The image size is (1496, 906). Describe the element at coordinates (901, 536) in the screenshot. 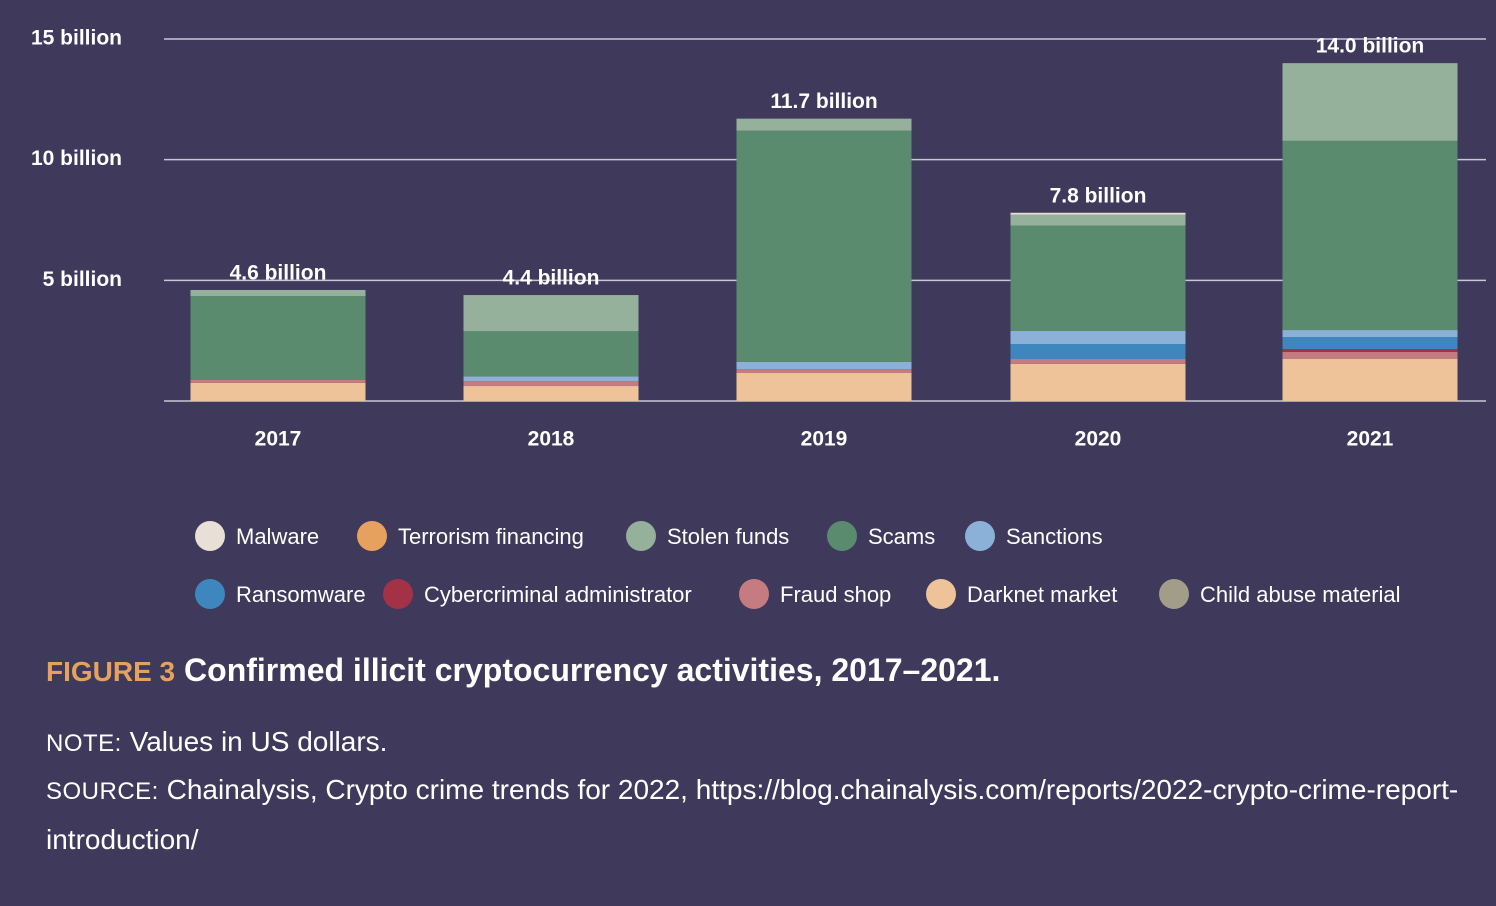

I see `legend-label: Scams` at that location.